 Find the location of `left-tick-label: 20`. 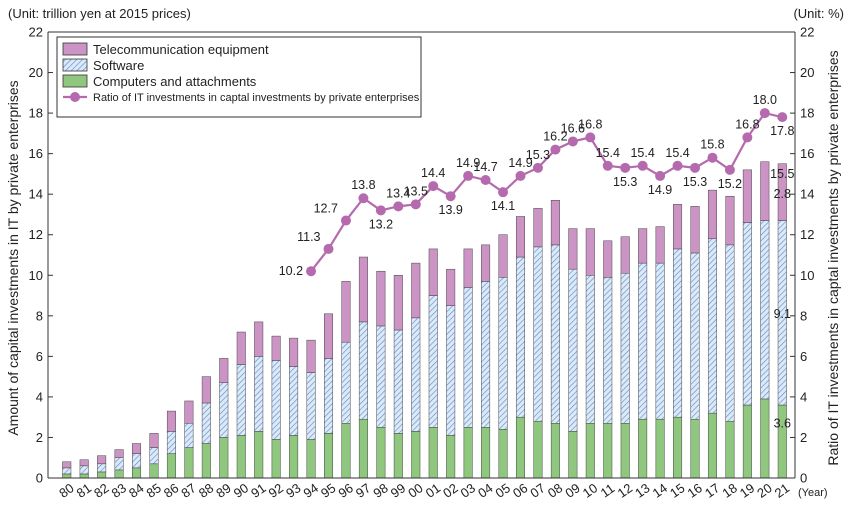

left-tick-label: 20 is located at coordinates (36, 72).